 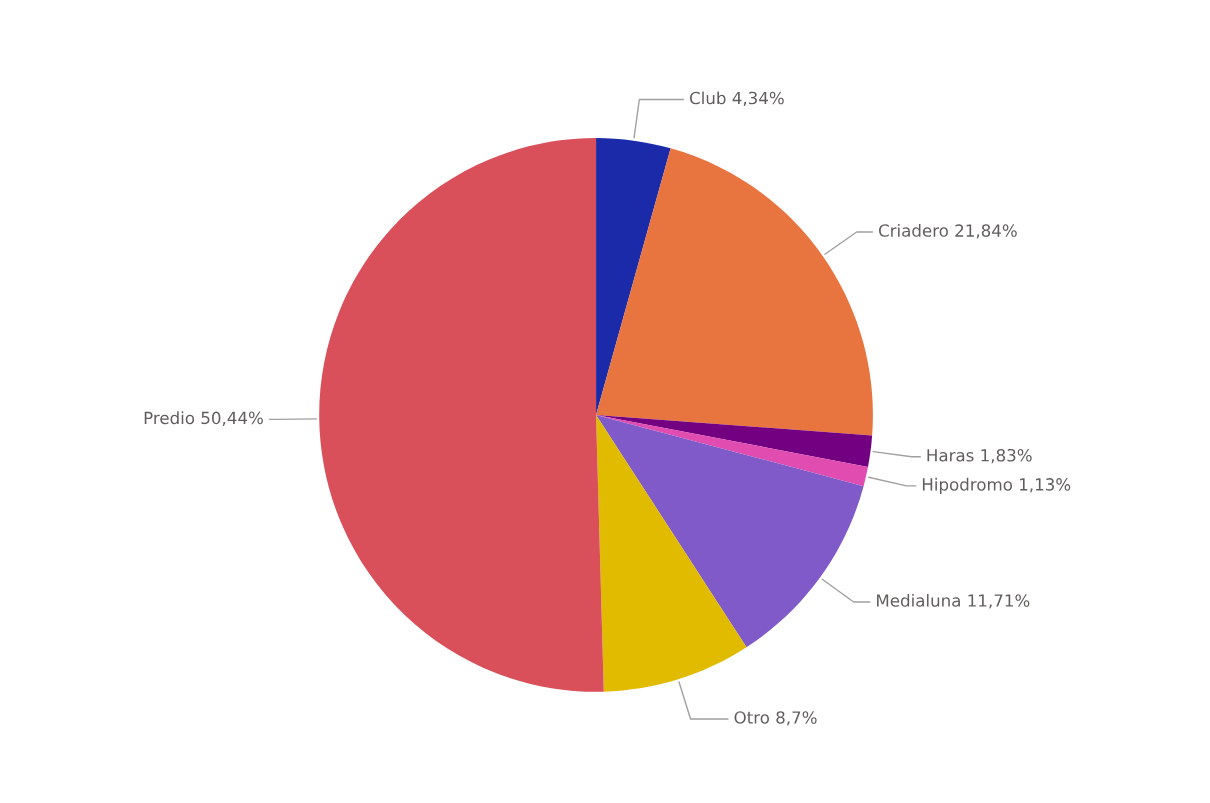 I want to click on slice-label: Medialuna 11,71%, so click(x=953, y=601).